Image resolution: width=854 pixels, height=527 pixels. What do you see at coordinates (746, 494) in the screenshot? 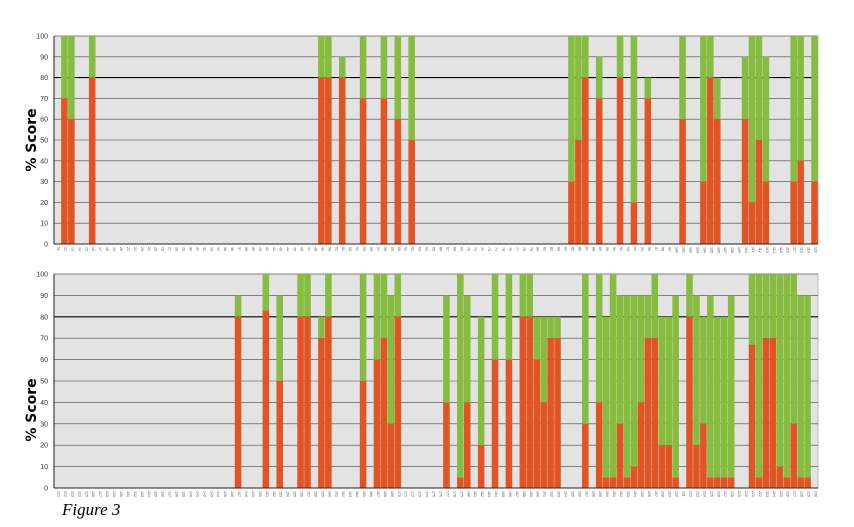
I see `bottom-x-tick-label: 220` at bounding box center [746, 494].